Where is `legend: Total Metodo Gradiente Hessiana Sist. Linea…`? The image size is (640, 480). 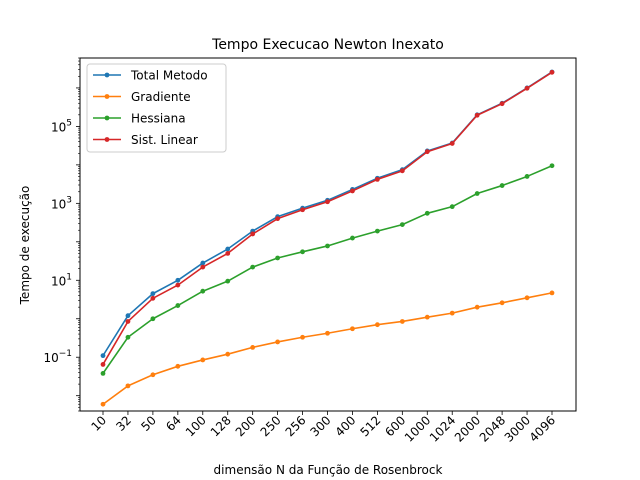
legend: Total Metodo Gradiente Hessiana Sist. Linea… is located at coordinates (156, 108).